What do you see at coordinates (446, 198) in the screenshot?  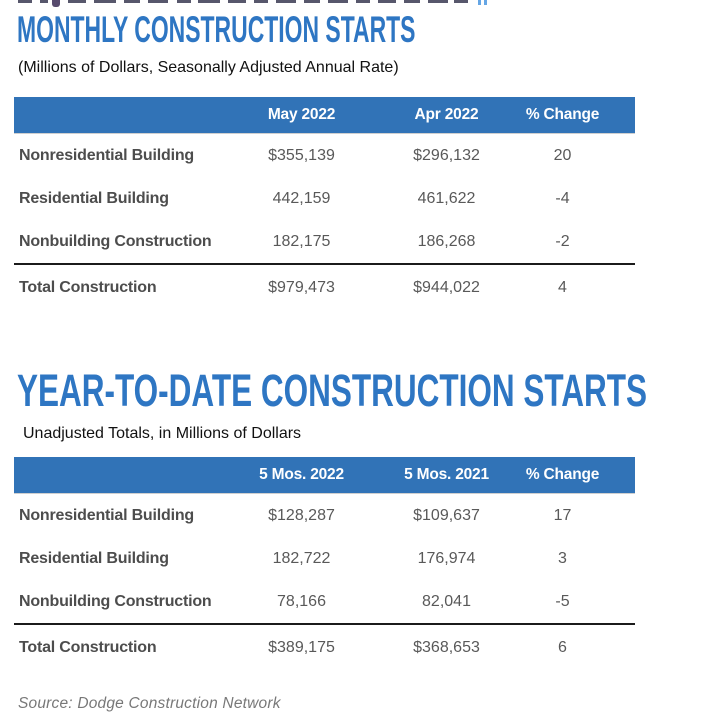 I see `value-apr: 461,622` at bounding box center [446, 198].